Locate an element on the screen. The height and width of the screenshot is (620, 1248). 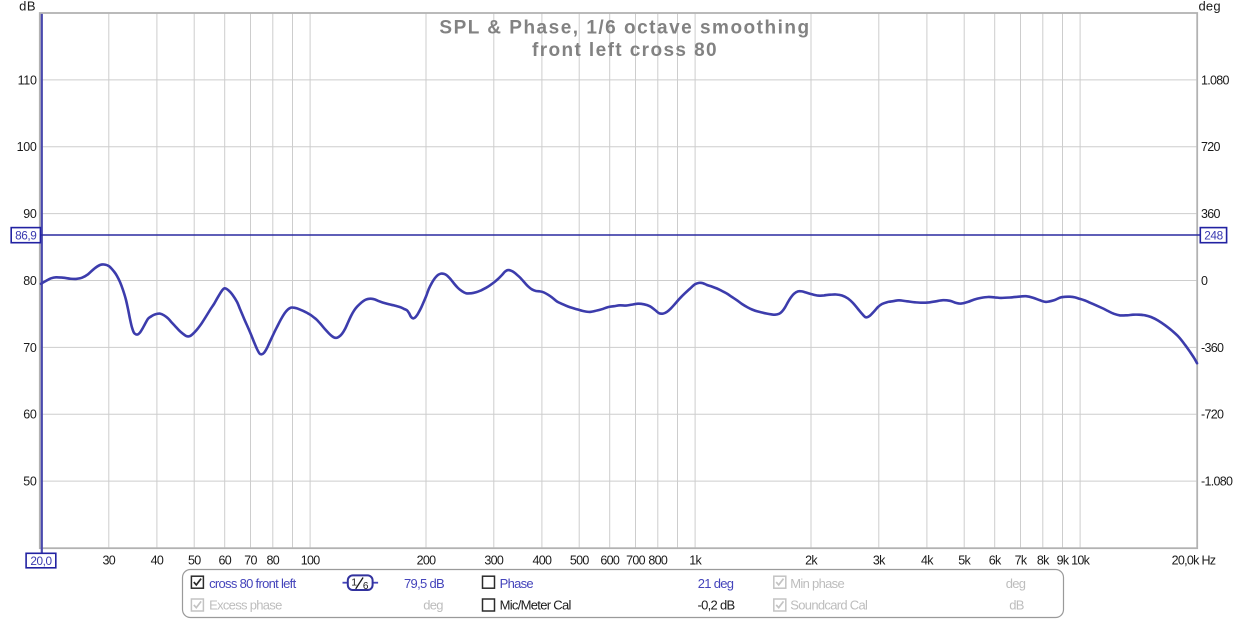
svg-text: 1 is located at coordinates (354, 582).